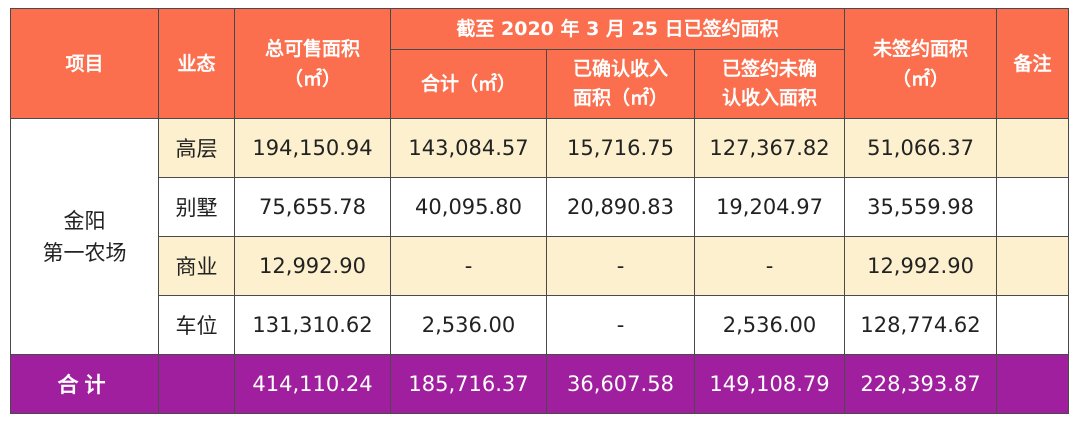 This screenshot has width=1080, height=429. I want to click on row-unsigned: 12,992.90, so click(921, 266).